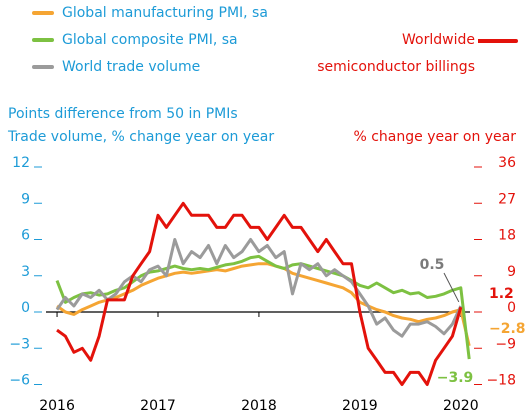 This screenshot has width=527, height=419. Describe the element at coordinates (57, 406) in the screenshot. I see `x-tick-label: 2016` at that location.